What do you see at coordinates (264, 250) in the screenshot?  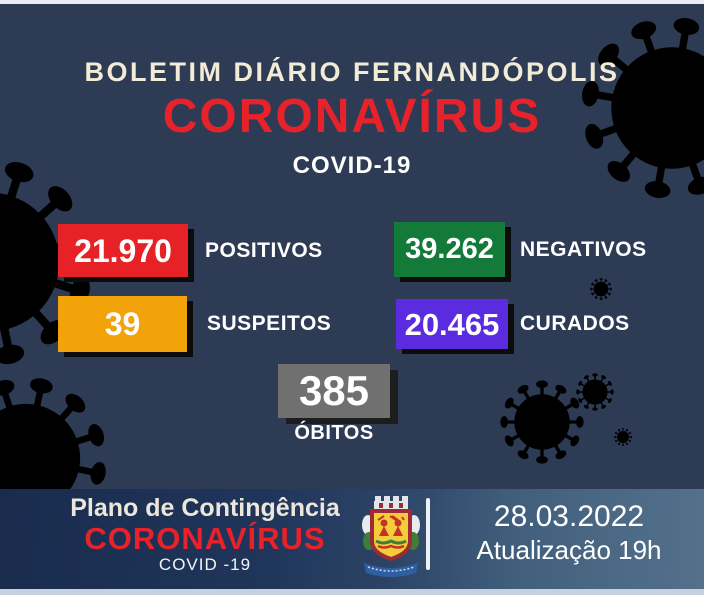 I see `stat-label-positivos: POSITIVOS` at bounding box center [264, 250].